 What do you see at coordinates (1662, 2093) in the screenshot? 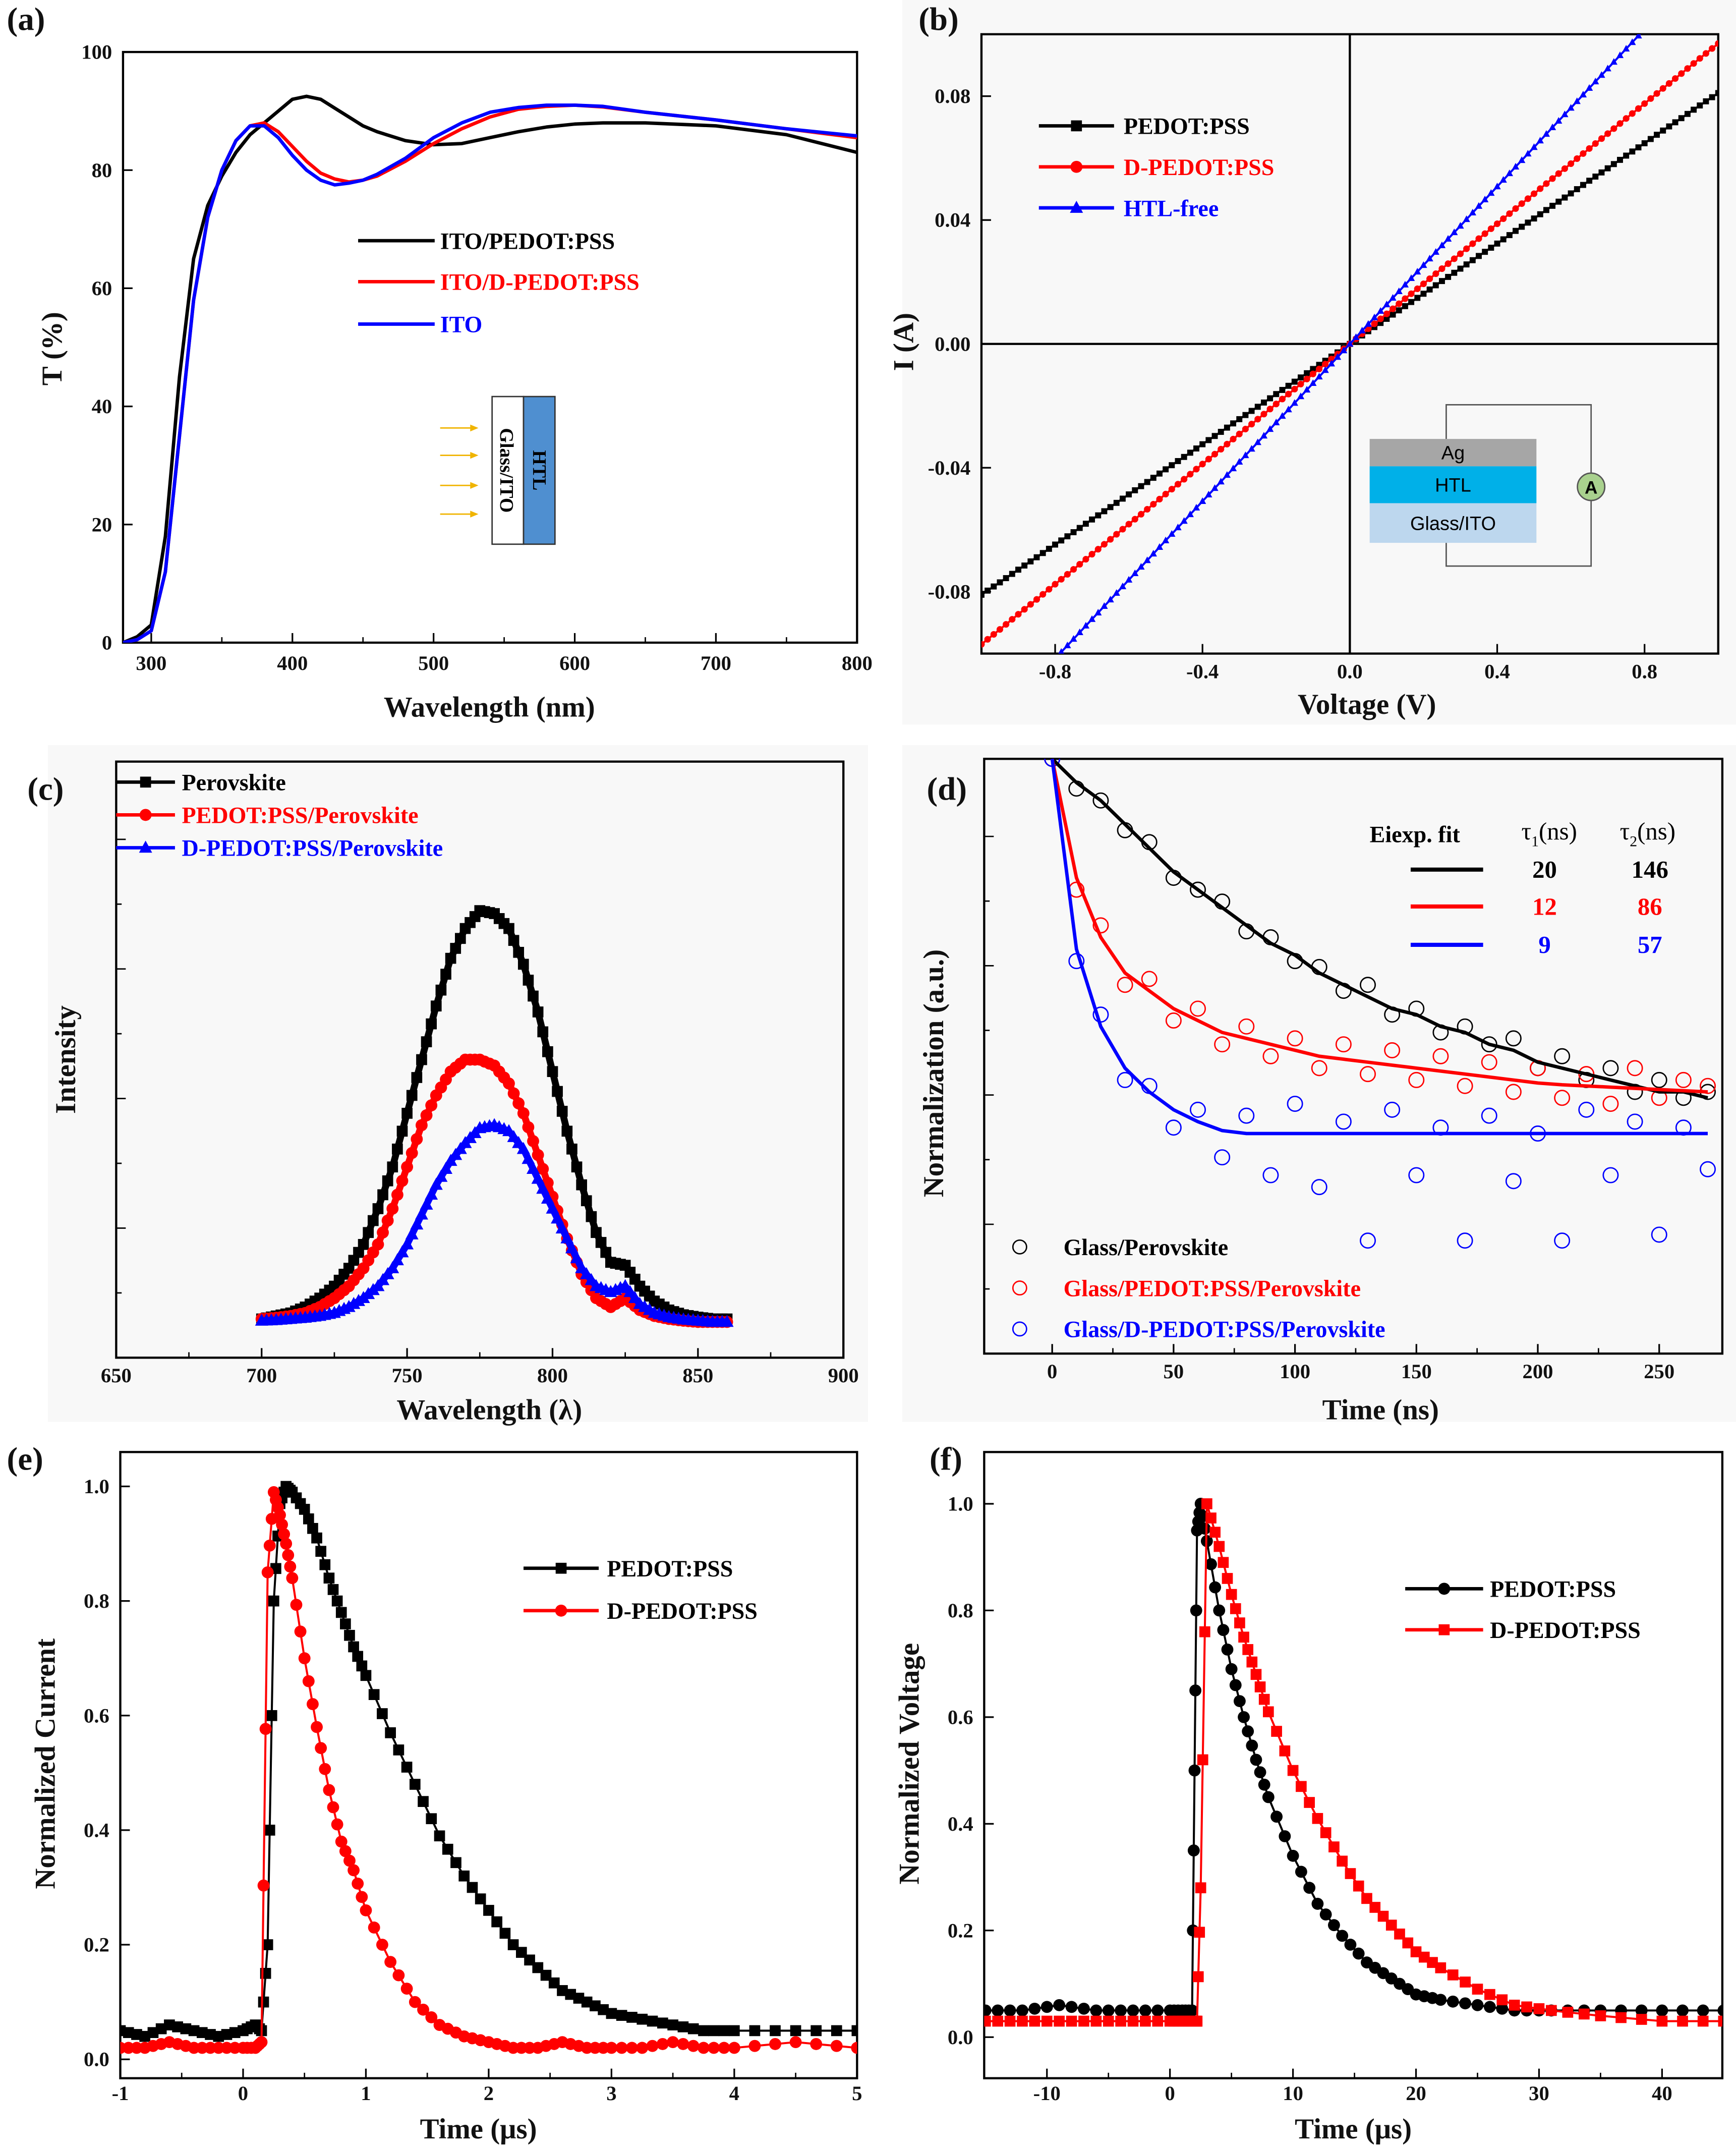
I see `x-tick-label: 40` at bounding box center [1662, 2093].